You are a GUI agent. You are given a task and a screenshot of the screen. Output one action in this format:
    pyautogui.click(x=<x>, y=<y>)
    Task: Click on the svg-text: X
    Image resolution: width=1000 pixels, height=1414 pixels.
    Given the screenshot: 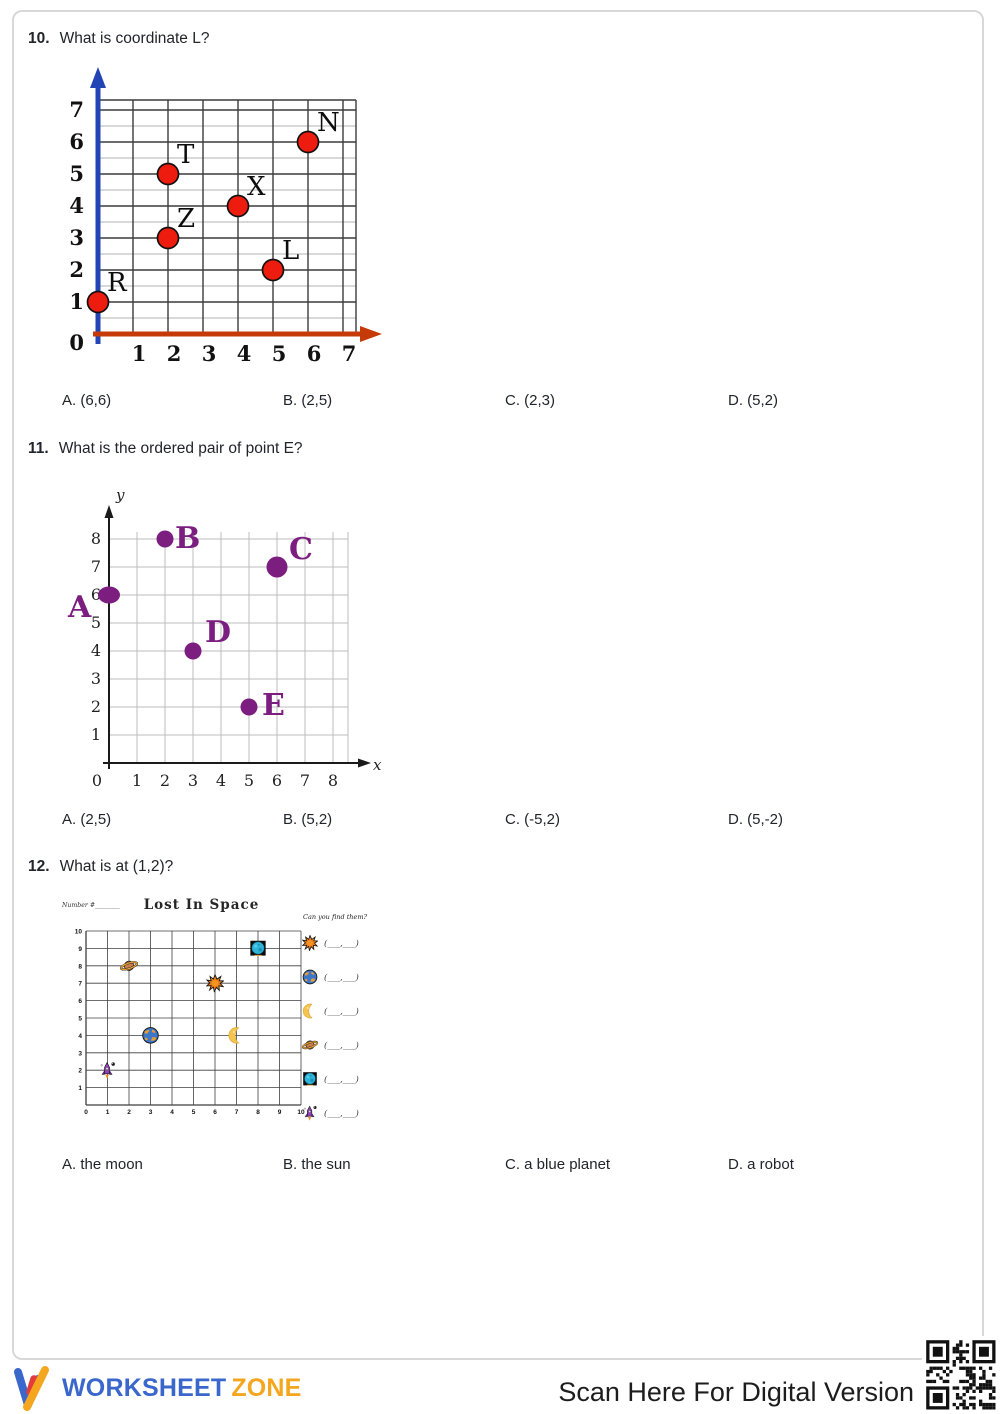 What is the action you would take?
    pyautogui.click(x=256, y=187)
    